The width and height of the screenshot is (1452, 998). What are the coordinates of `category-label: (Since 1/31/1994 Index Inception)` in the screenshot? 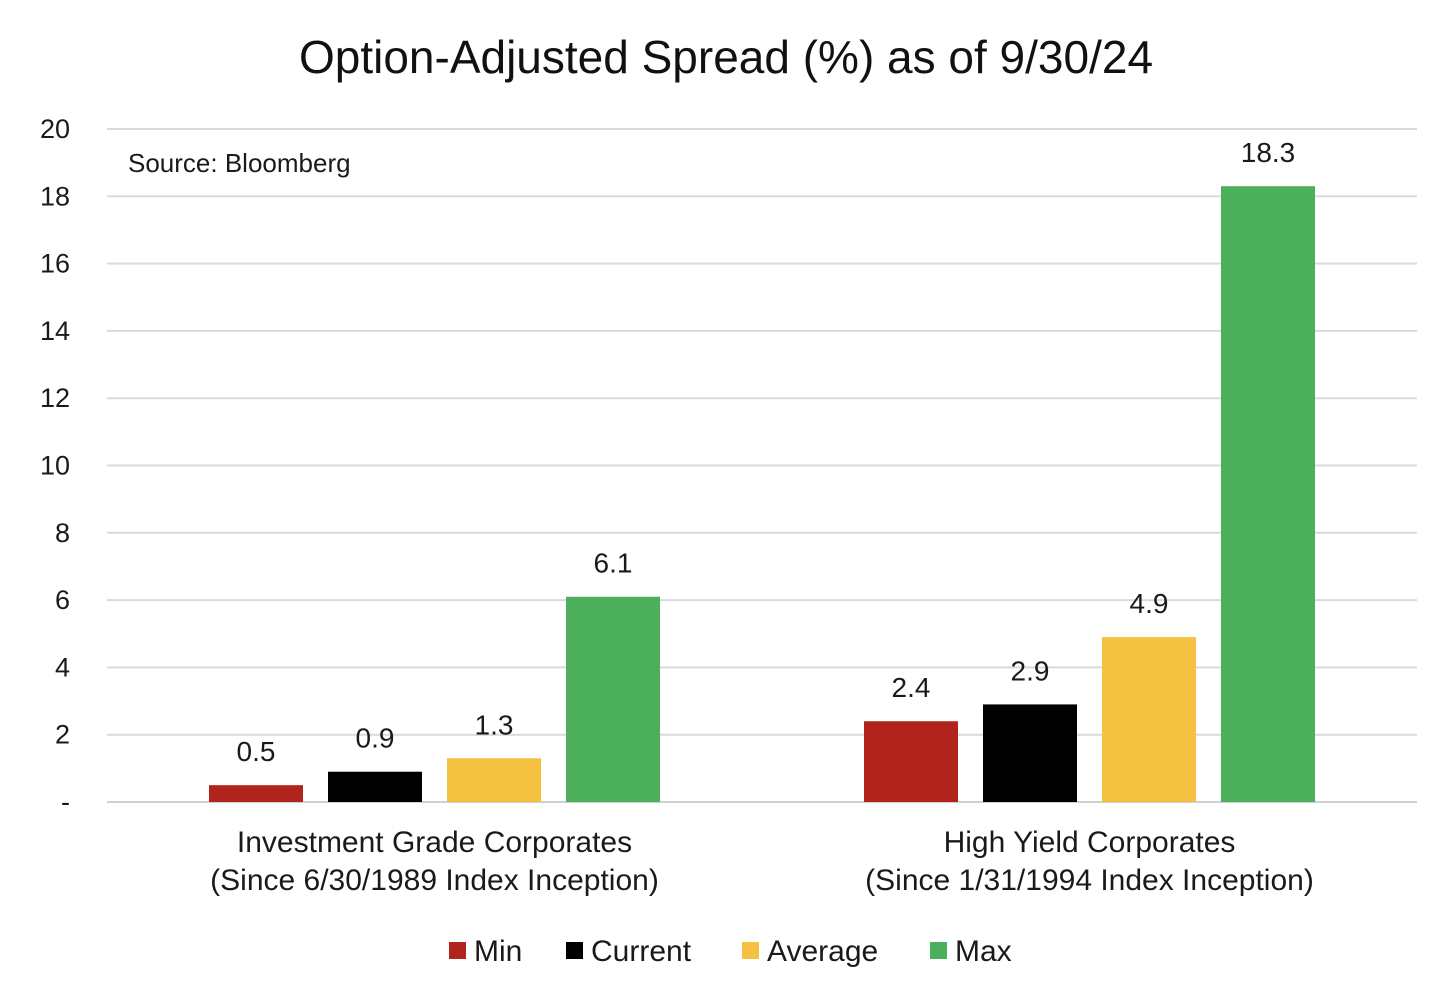 It's located at (1089, 880).